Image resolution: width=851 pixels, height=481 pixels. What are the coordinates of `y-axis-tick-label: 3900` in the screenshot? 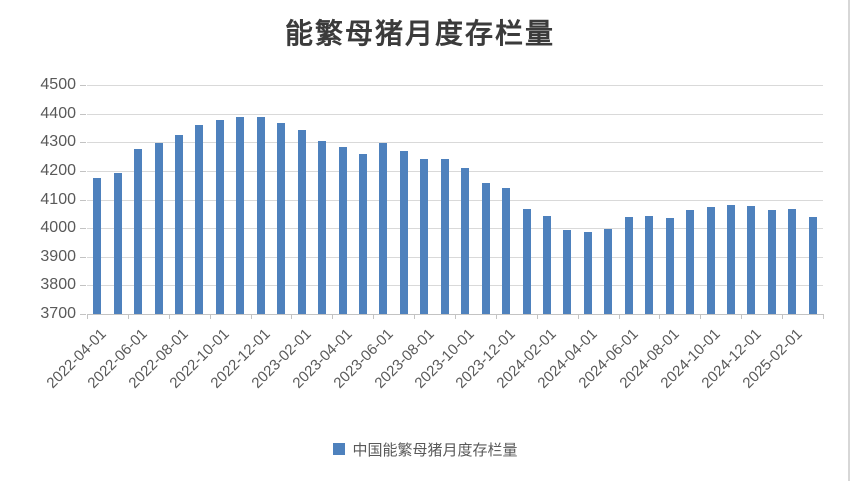 It's located at (58, 256).